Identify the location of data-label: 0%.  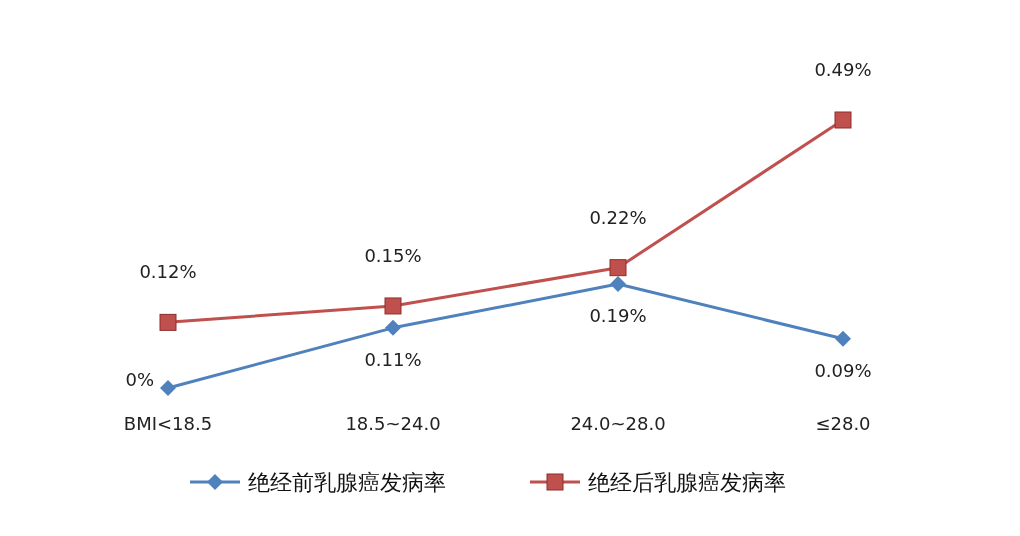
(139, 379).